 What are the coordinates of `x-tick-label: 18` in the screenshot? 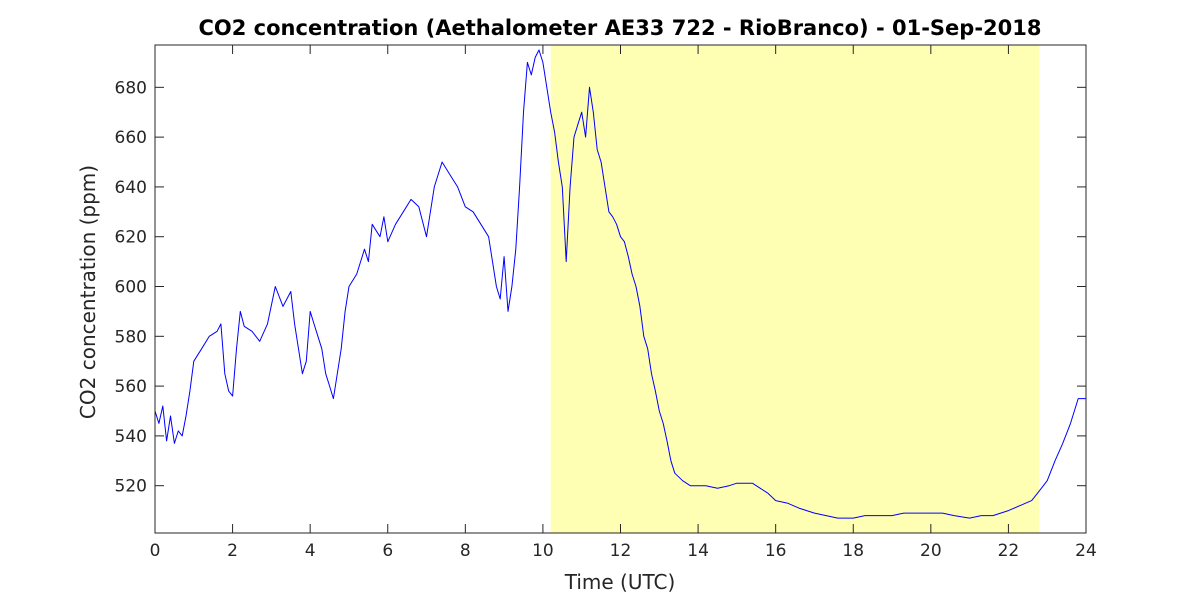 It's located at (853, 551).